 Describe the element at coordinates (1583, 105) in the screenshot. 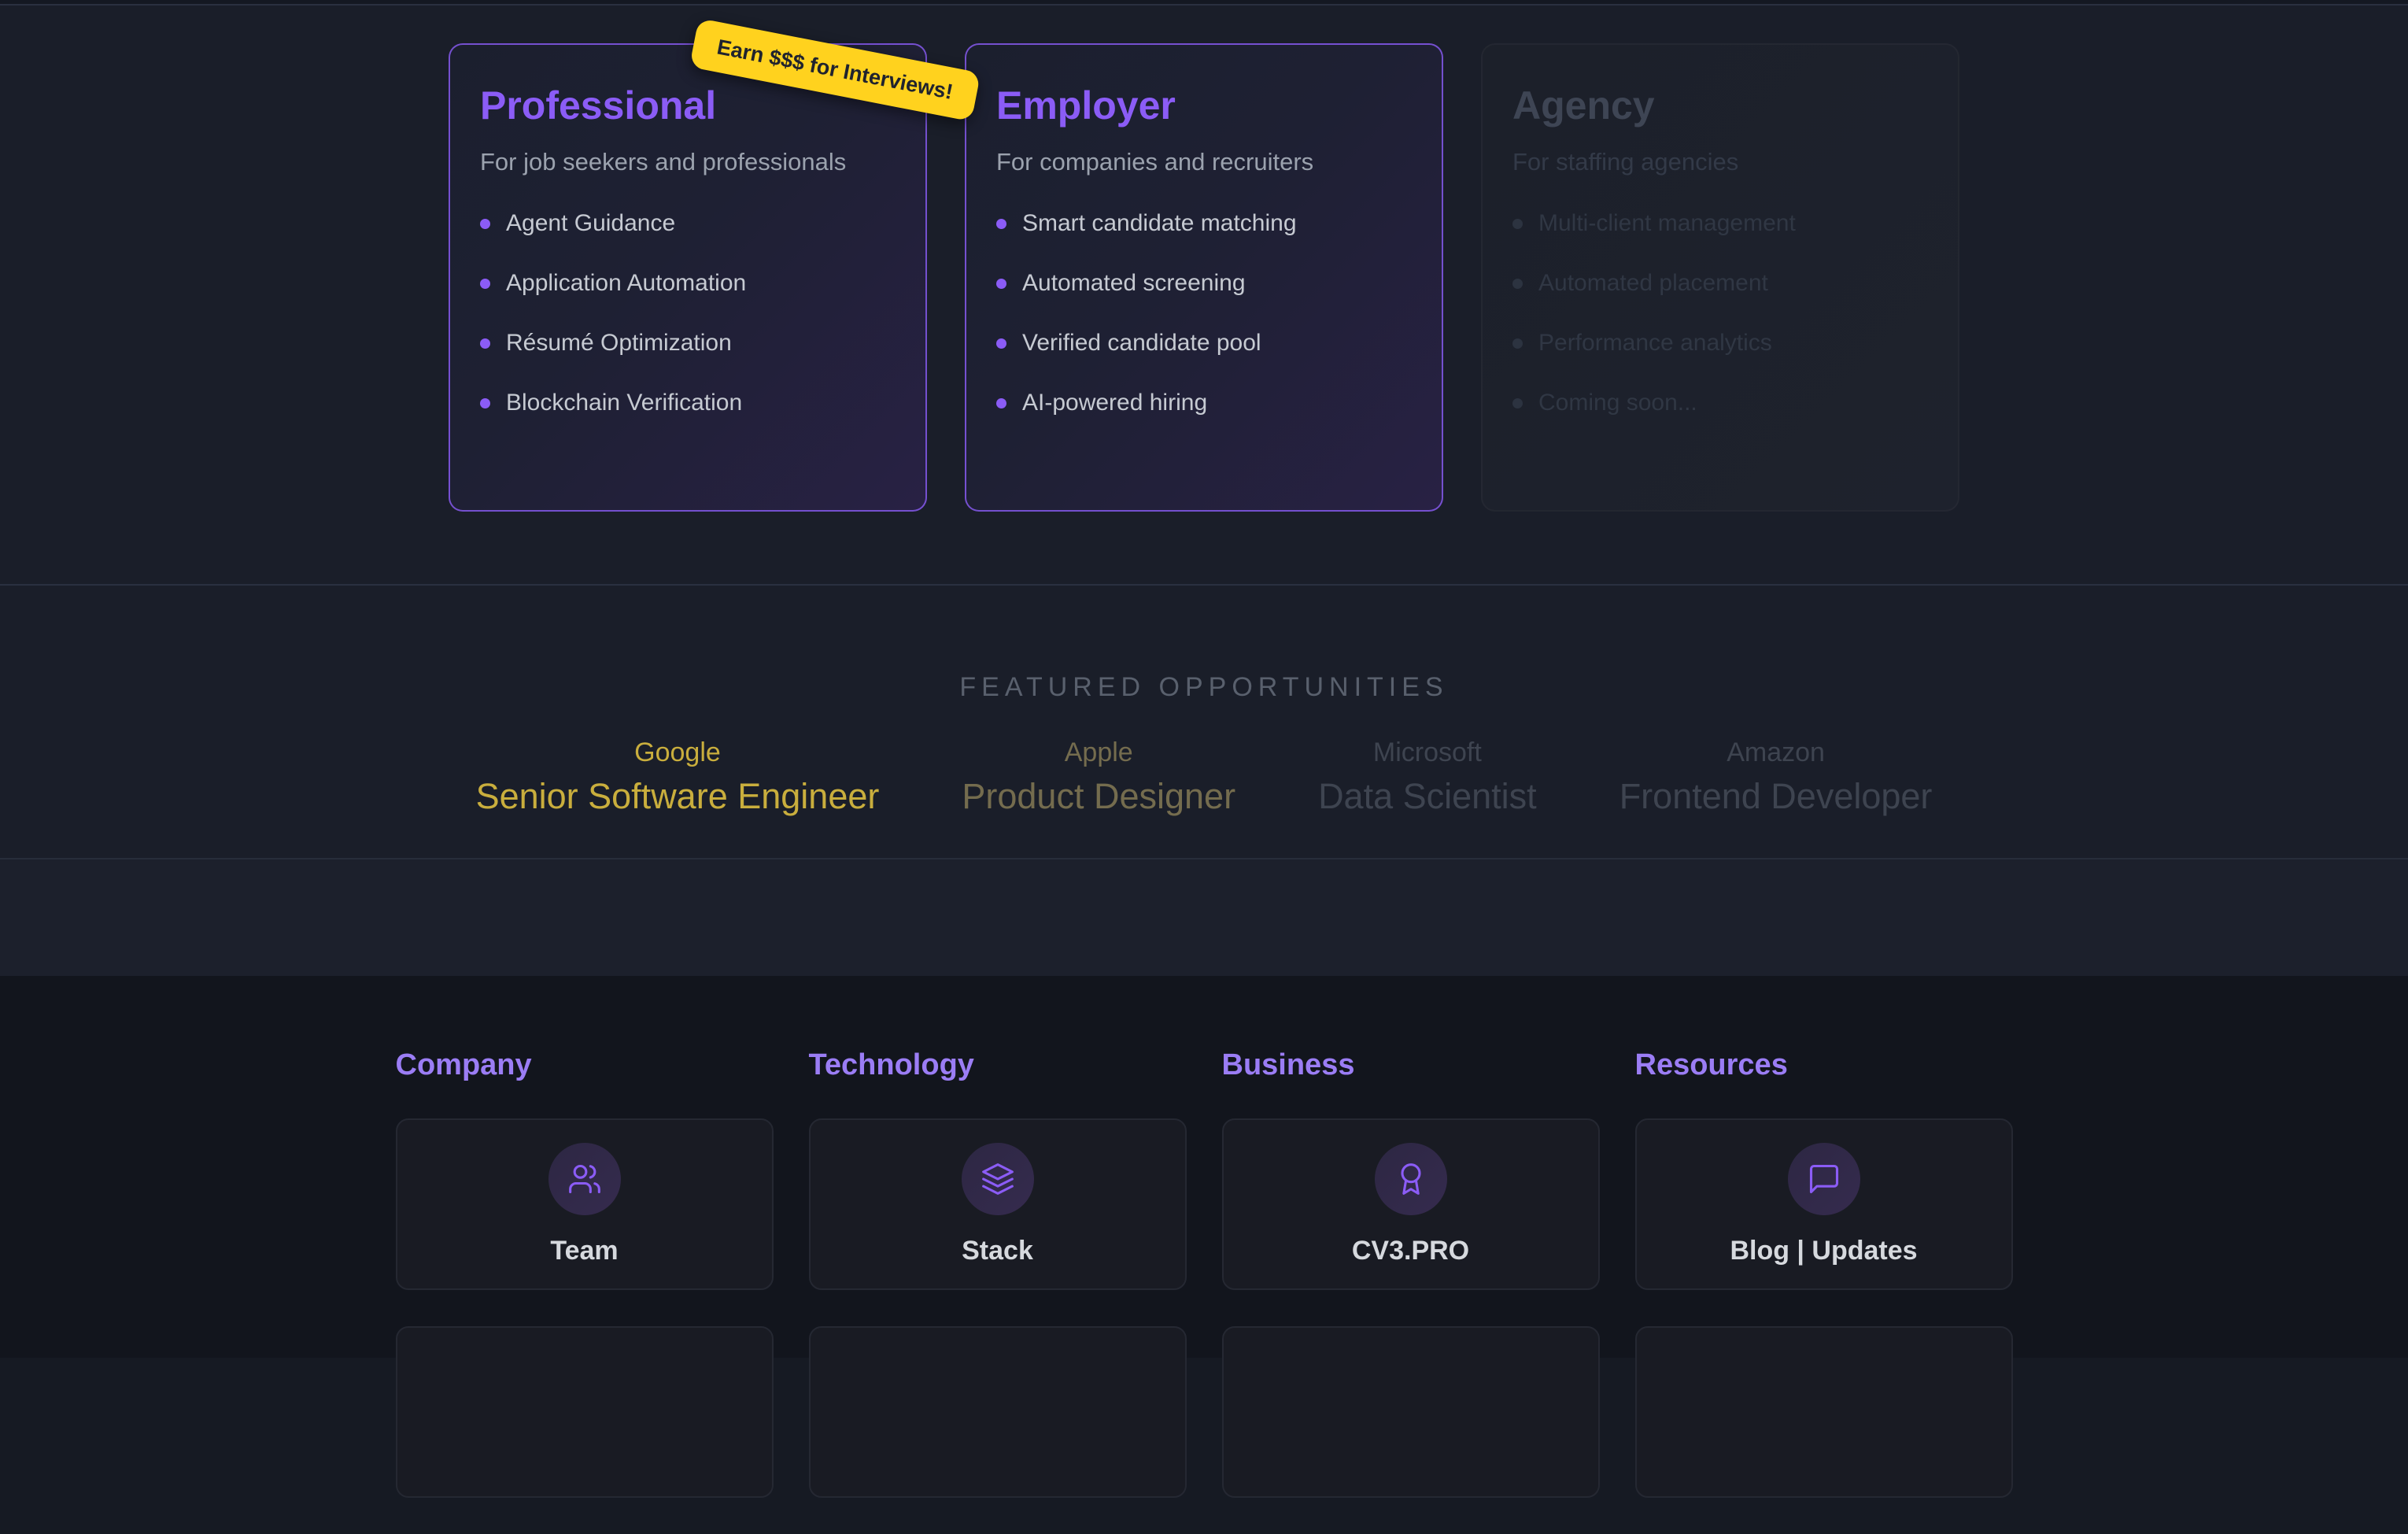

I see `plan-title: Agency` at that location.